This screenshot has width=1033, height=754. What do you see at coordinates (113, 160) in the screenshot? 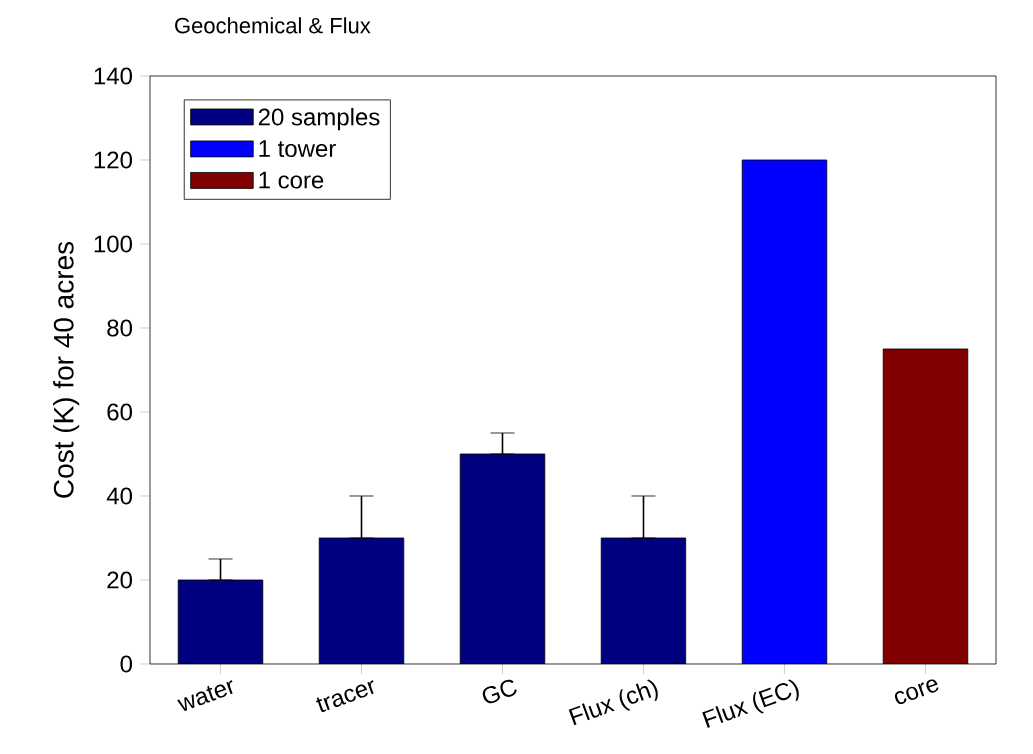
I see `y-tick-label: 120` at bounding box center [113, 160].